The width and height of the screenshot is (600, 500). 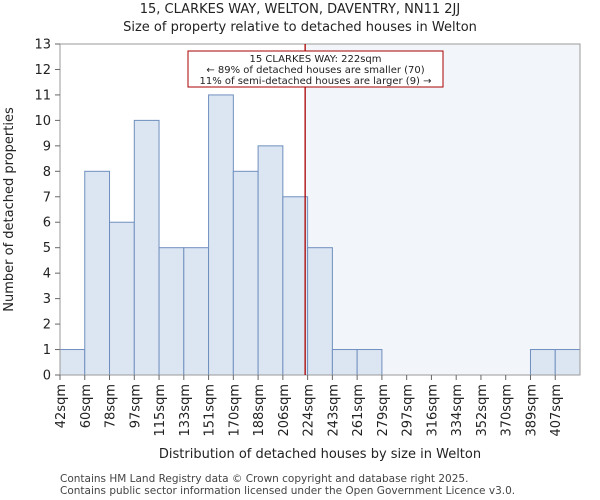 What do you see at coordinates (171, 311) in the screenshot?
I see `bar-115sqm` at bounding box center [171, 311].